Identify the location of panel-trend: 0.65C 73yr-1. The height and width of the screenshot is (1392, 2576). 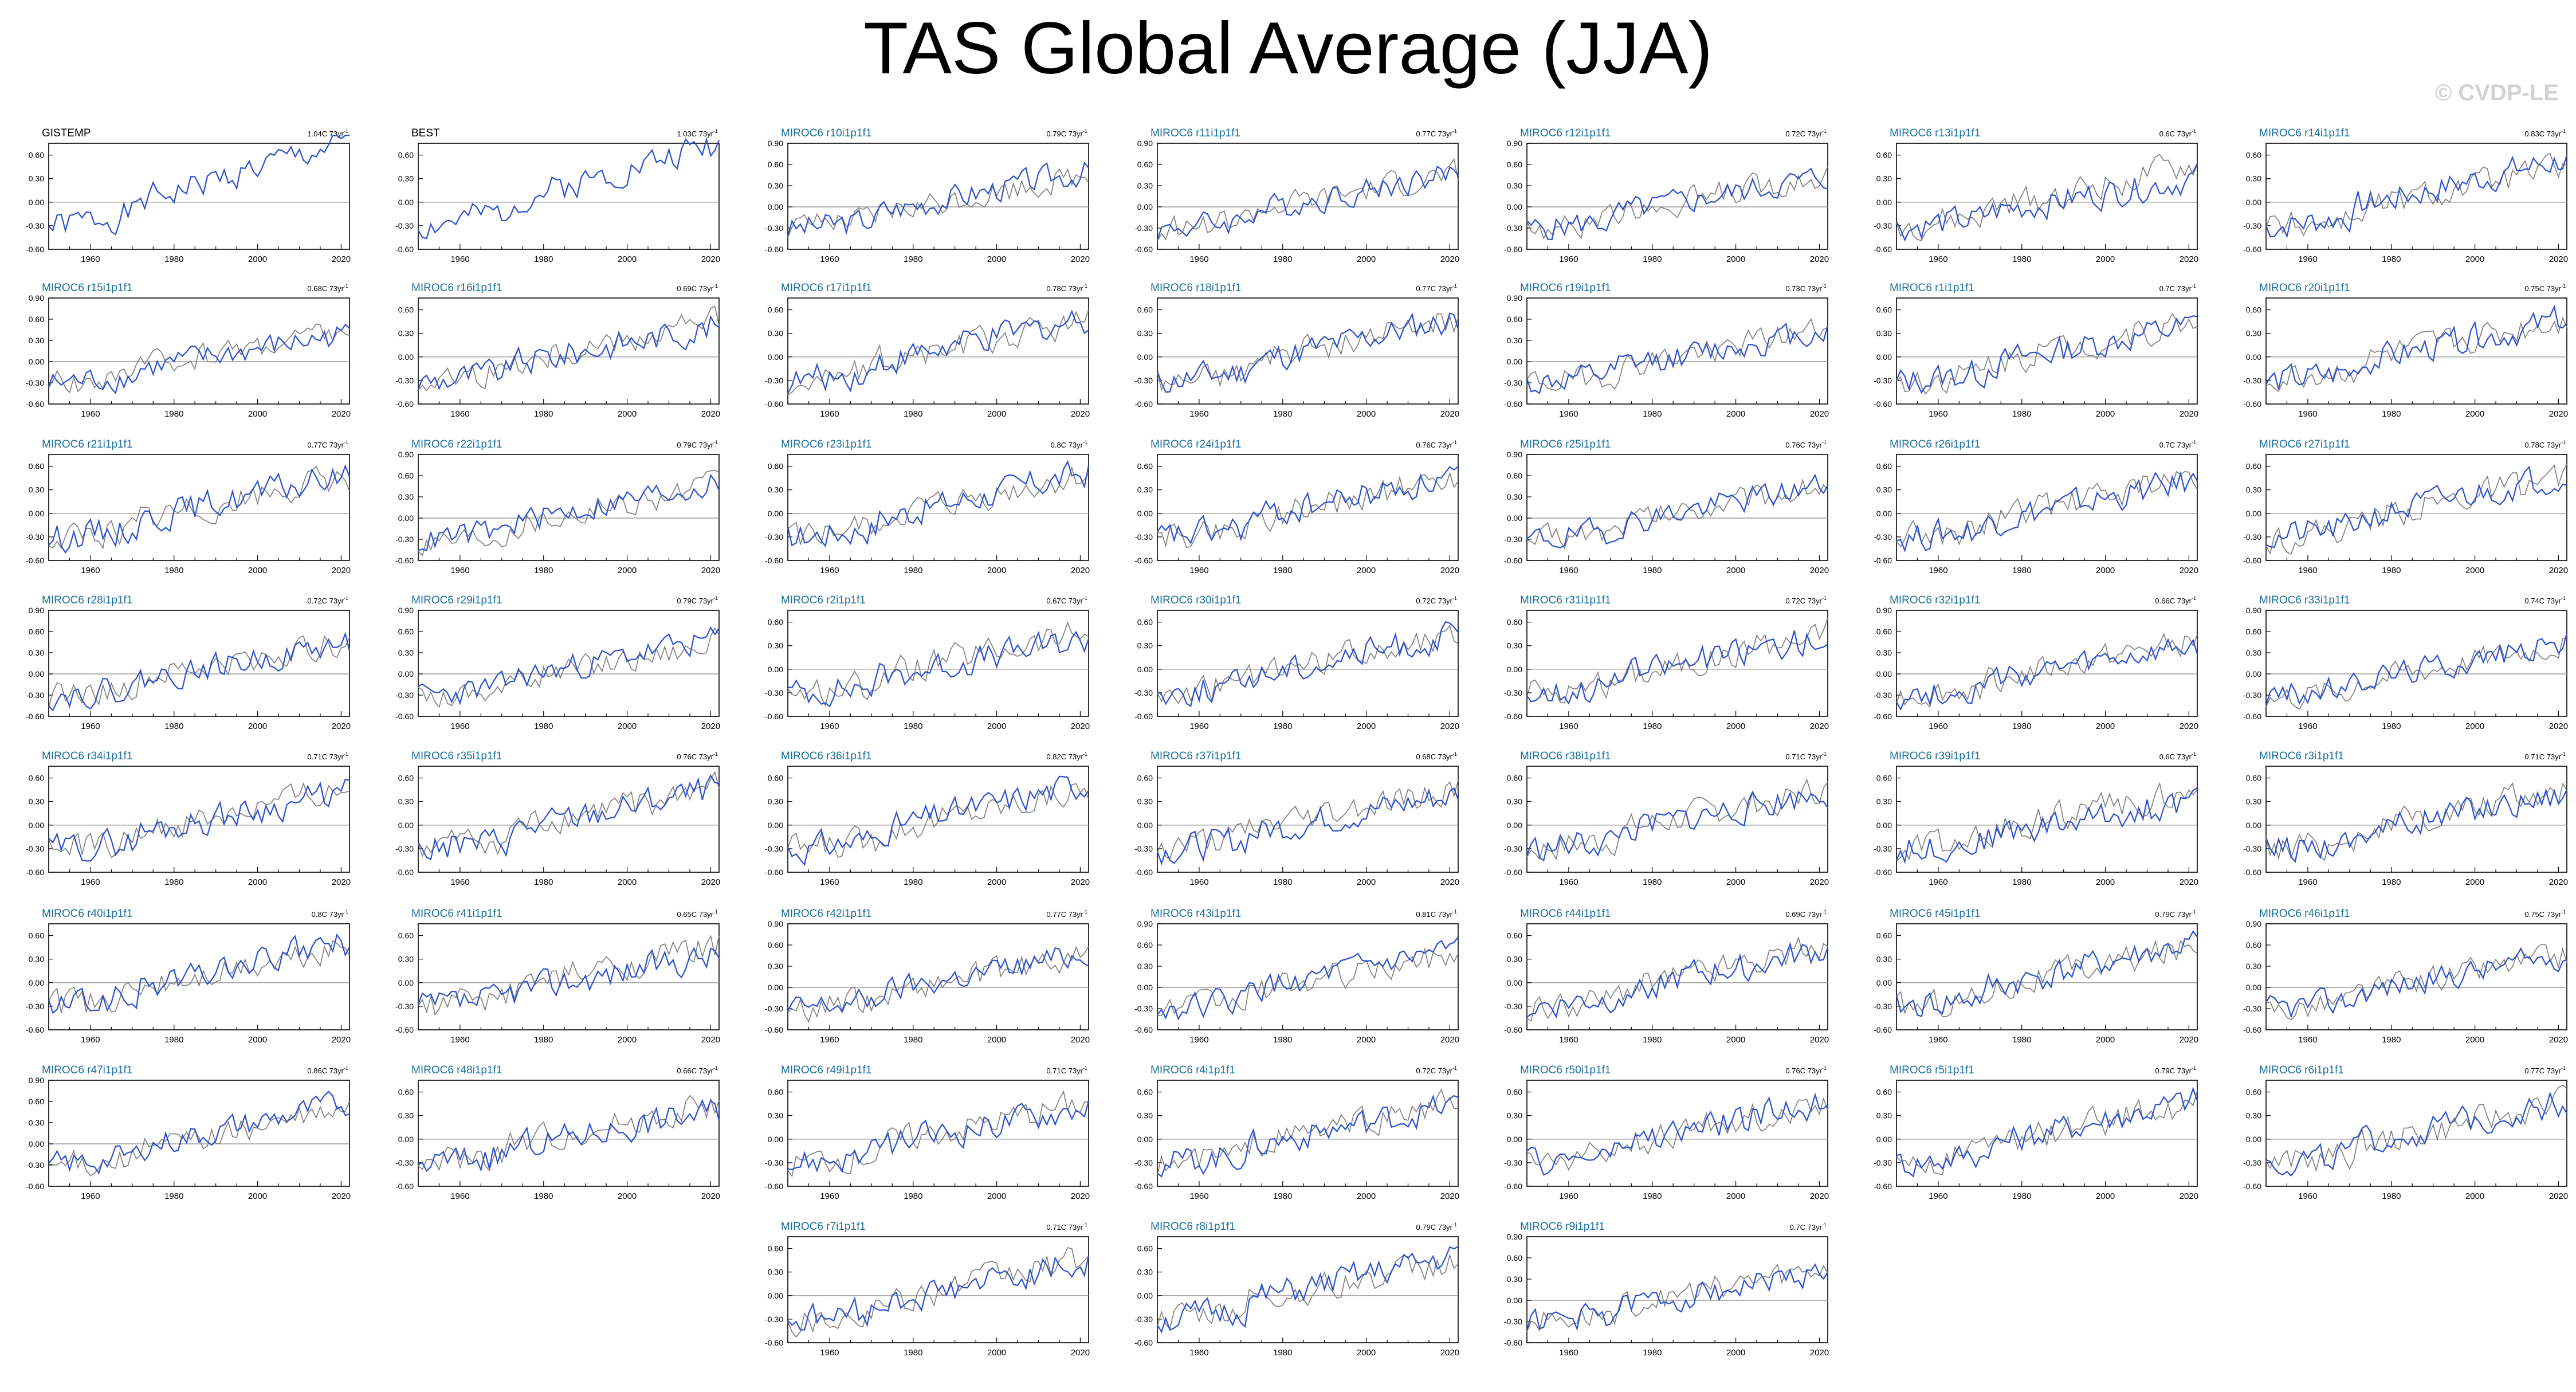
(698, 914).